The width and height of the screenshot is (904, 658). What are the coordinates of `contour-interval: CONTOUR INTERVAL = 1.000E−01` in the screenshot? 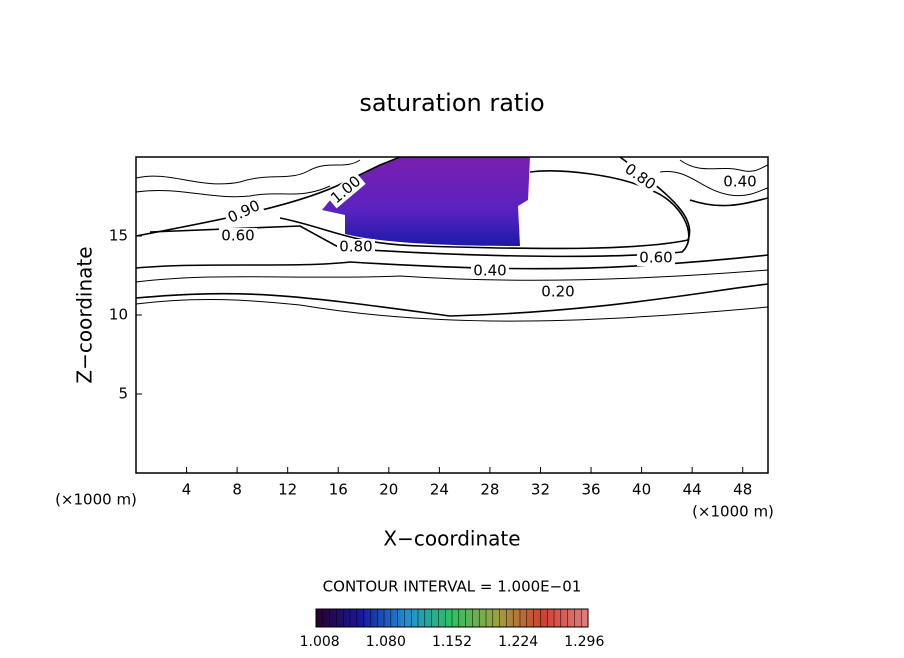 It's located at (452, 587).